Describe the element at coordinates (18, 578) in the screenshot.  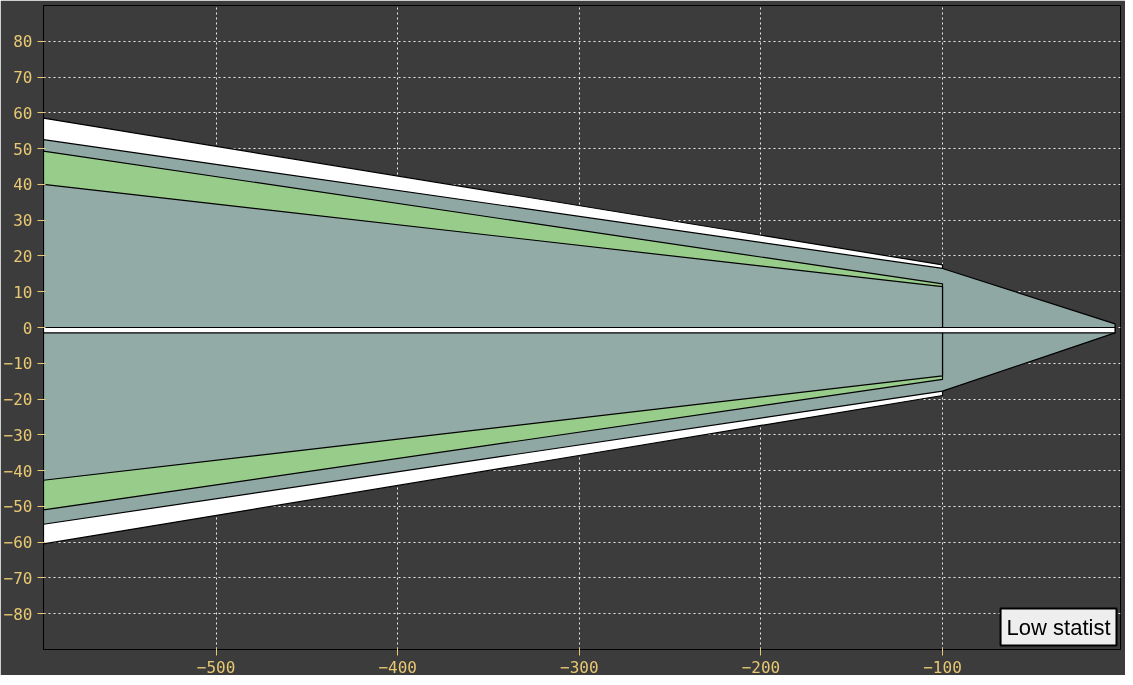
I see `y-tick-label: −70` at that location.